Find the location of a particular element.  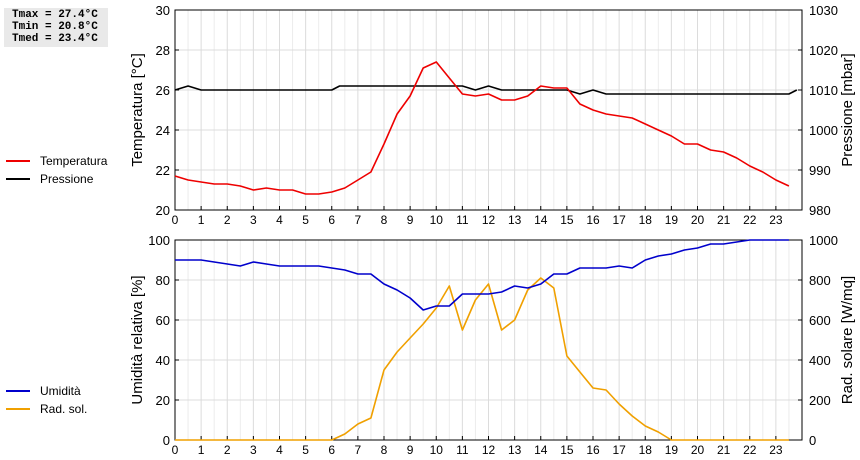

y2-tick-label: 1030 is located at coordinates (823, 10).